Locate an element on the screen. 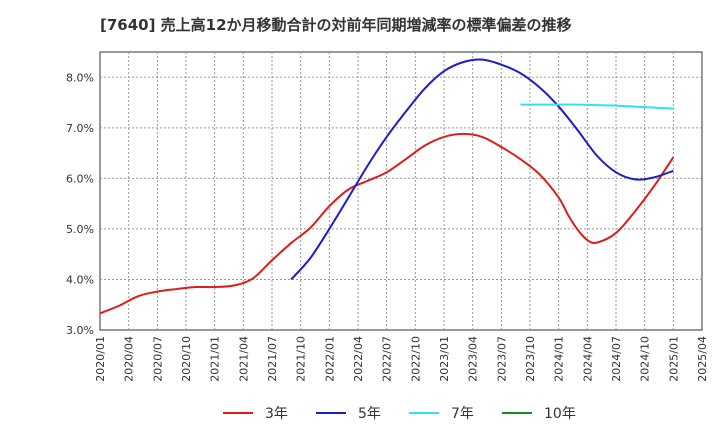 The height and width of the screenshot is (440, 720). x-tick-label: 2021/10 is located at coordinates (301, 359).